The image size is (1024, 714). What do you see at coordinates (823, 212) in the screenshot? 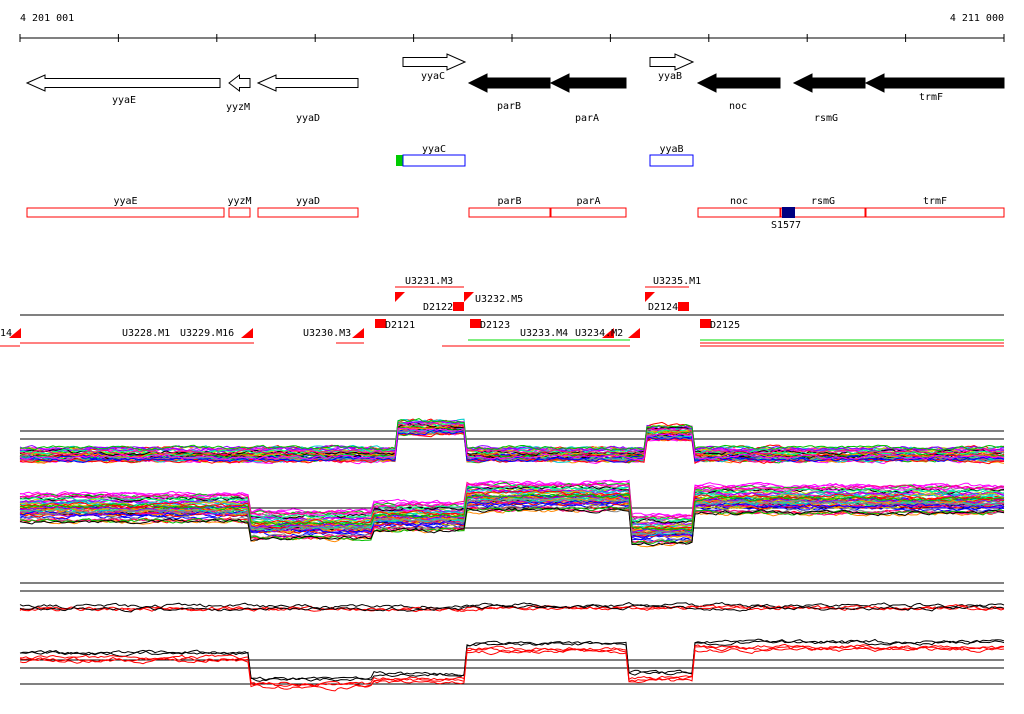
I see `reverse-box-rsmG` at bounding box center [823, 212].